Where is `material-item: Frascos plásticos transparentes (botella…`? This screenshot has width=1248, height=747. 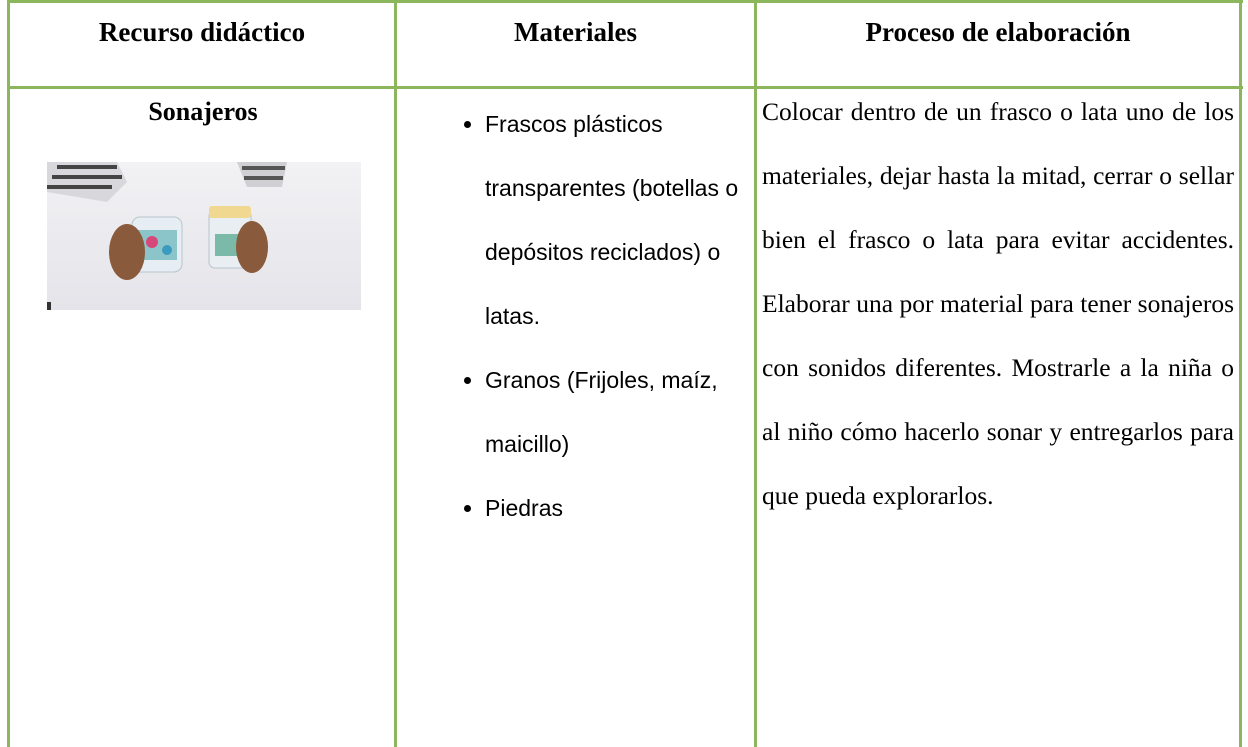
material-item: Frascos plásticos transparentes (botella… is located at coordinates (618, 220).